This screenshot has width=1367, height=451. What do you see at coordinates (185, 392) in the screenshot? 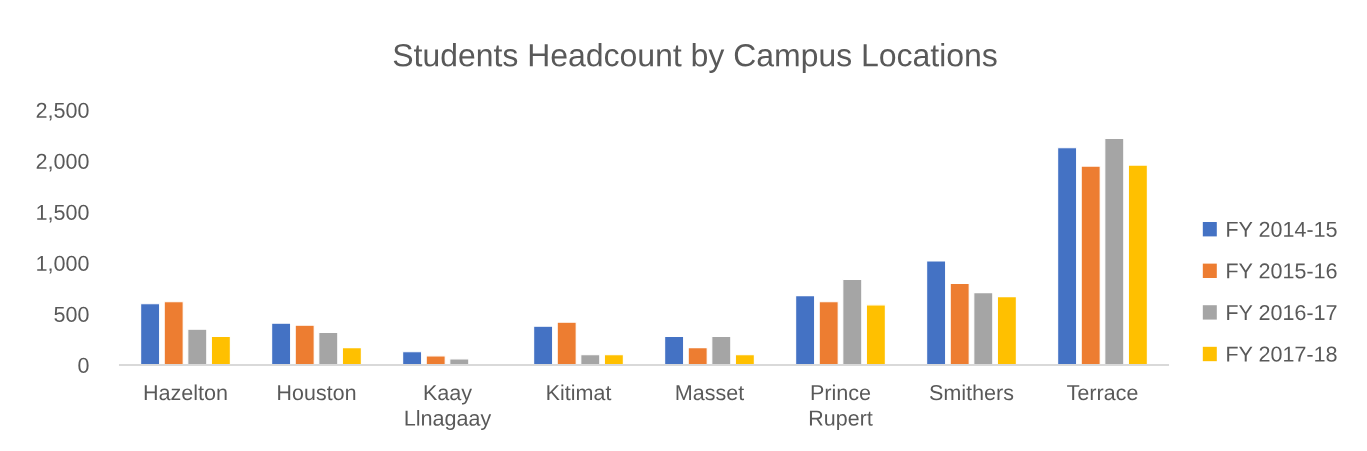
I see `x-tick-label: Hazelton` at bounding box center [185, 392].